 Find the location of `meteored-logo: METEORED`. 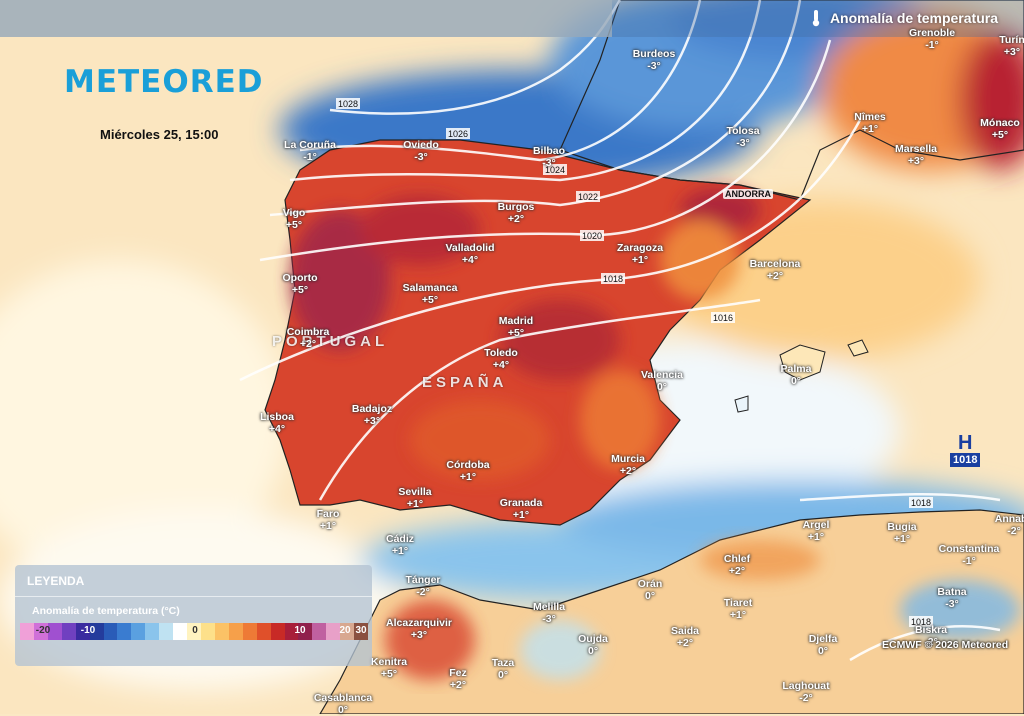

meteored-logo: METEORED is located at coordinates (164, 82).